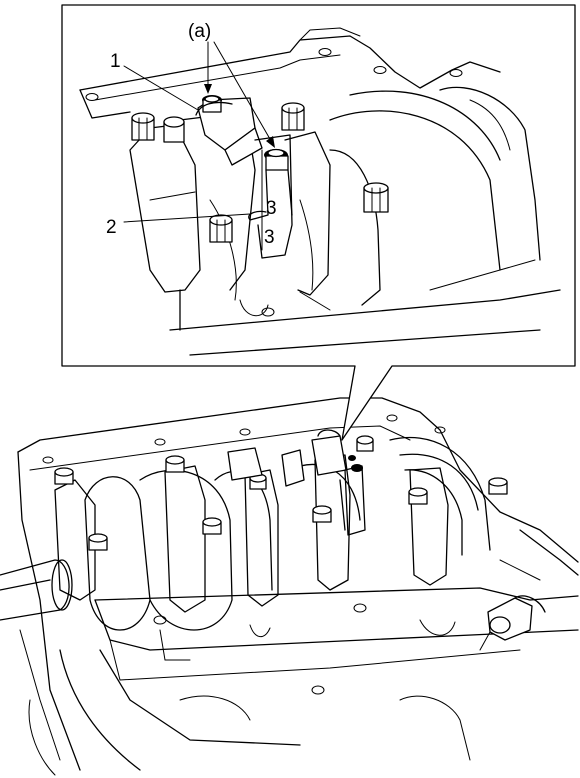  I want to click on bearing-caps, so click(251, 533).